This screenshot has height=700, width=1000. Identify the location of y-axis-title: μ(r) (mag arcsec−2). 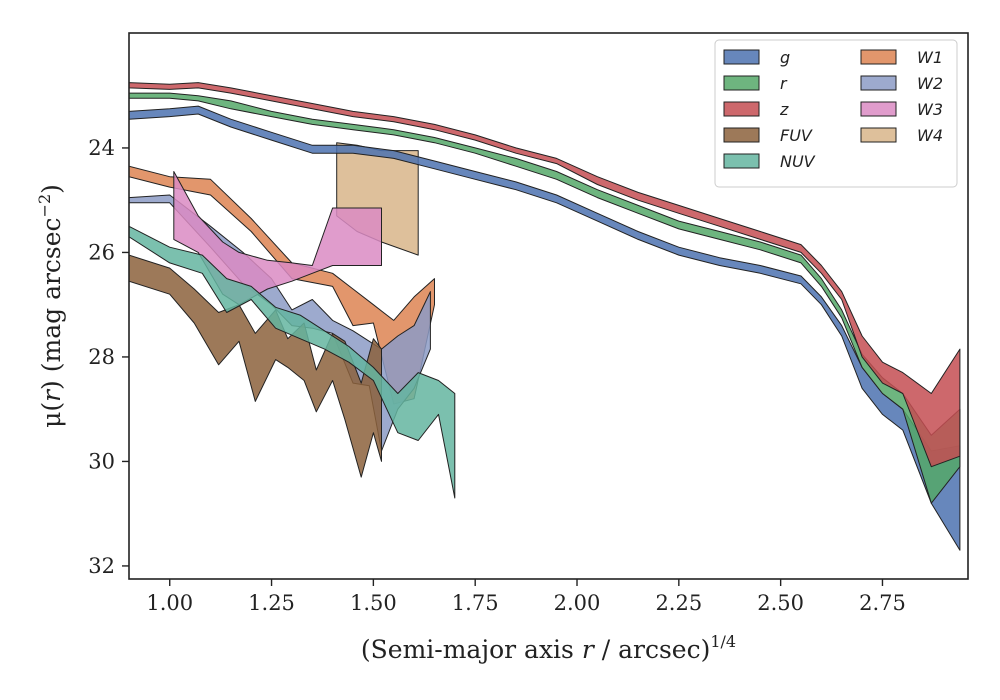
(50, 306).